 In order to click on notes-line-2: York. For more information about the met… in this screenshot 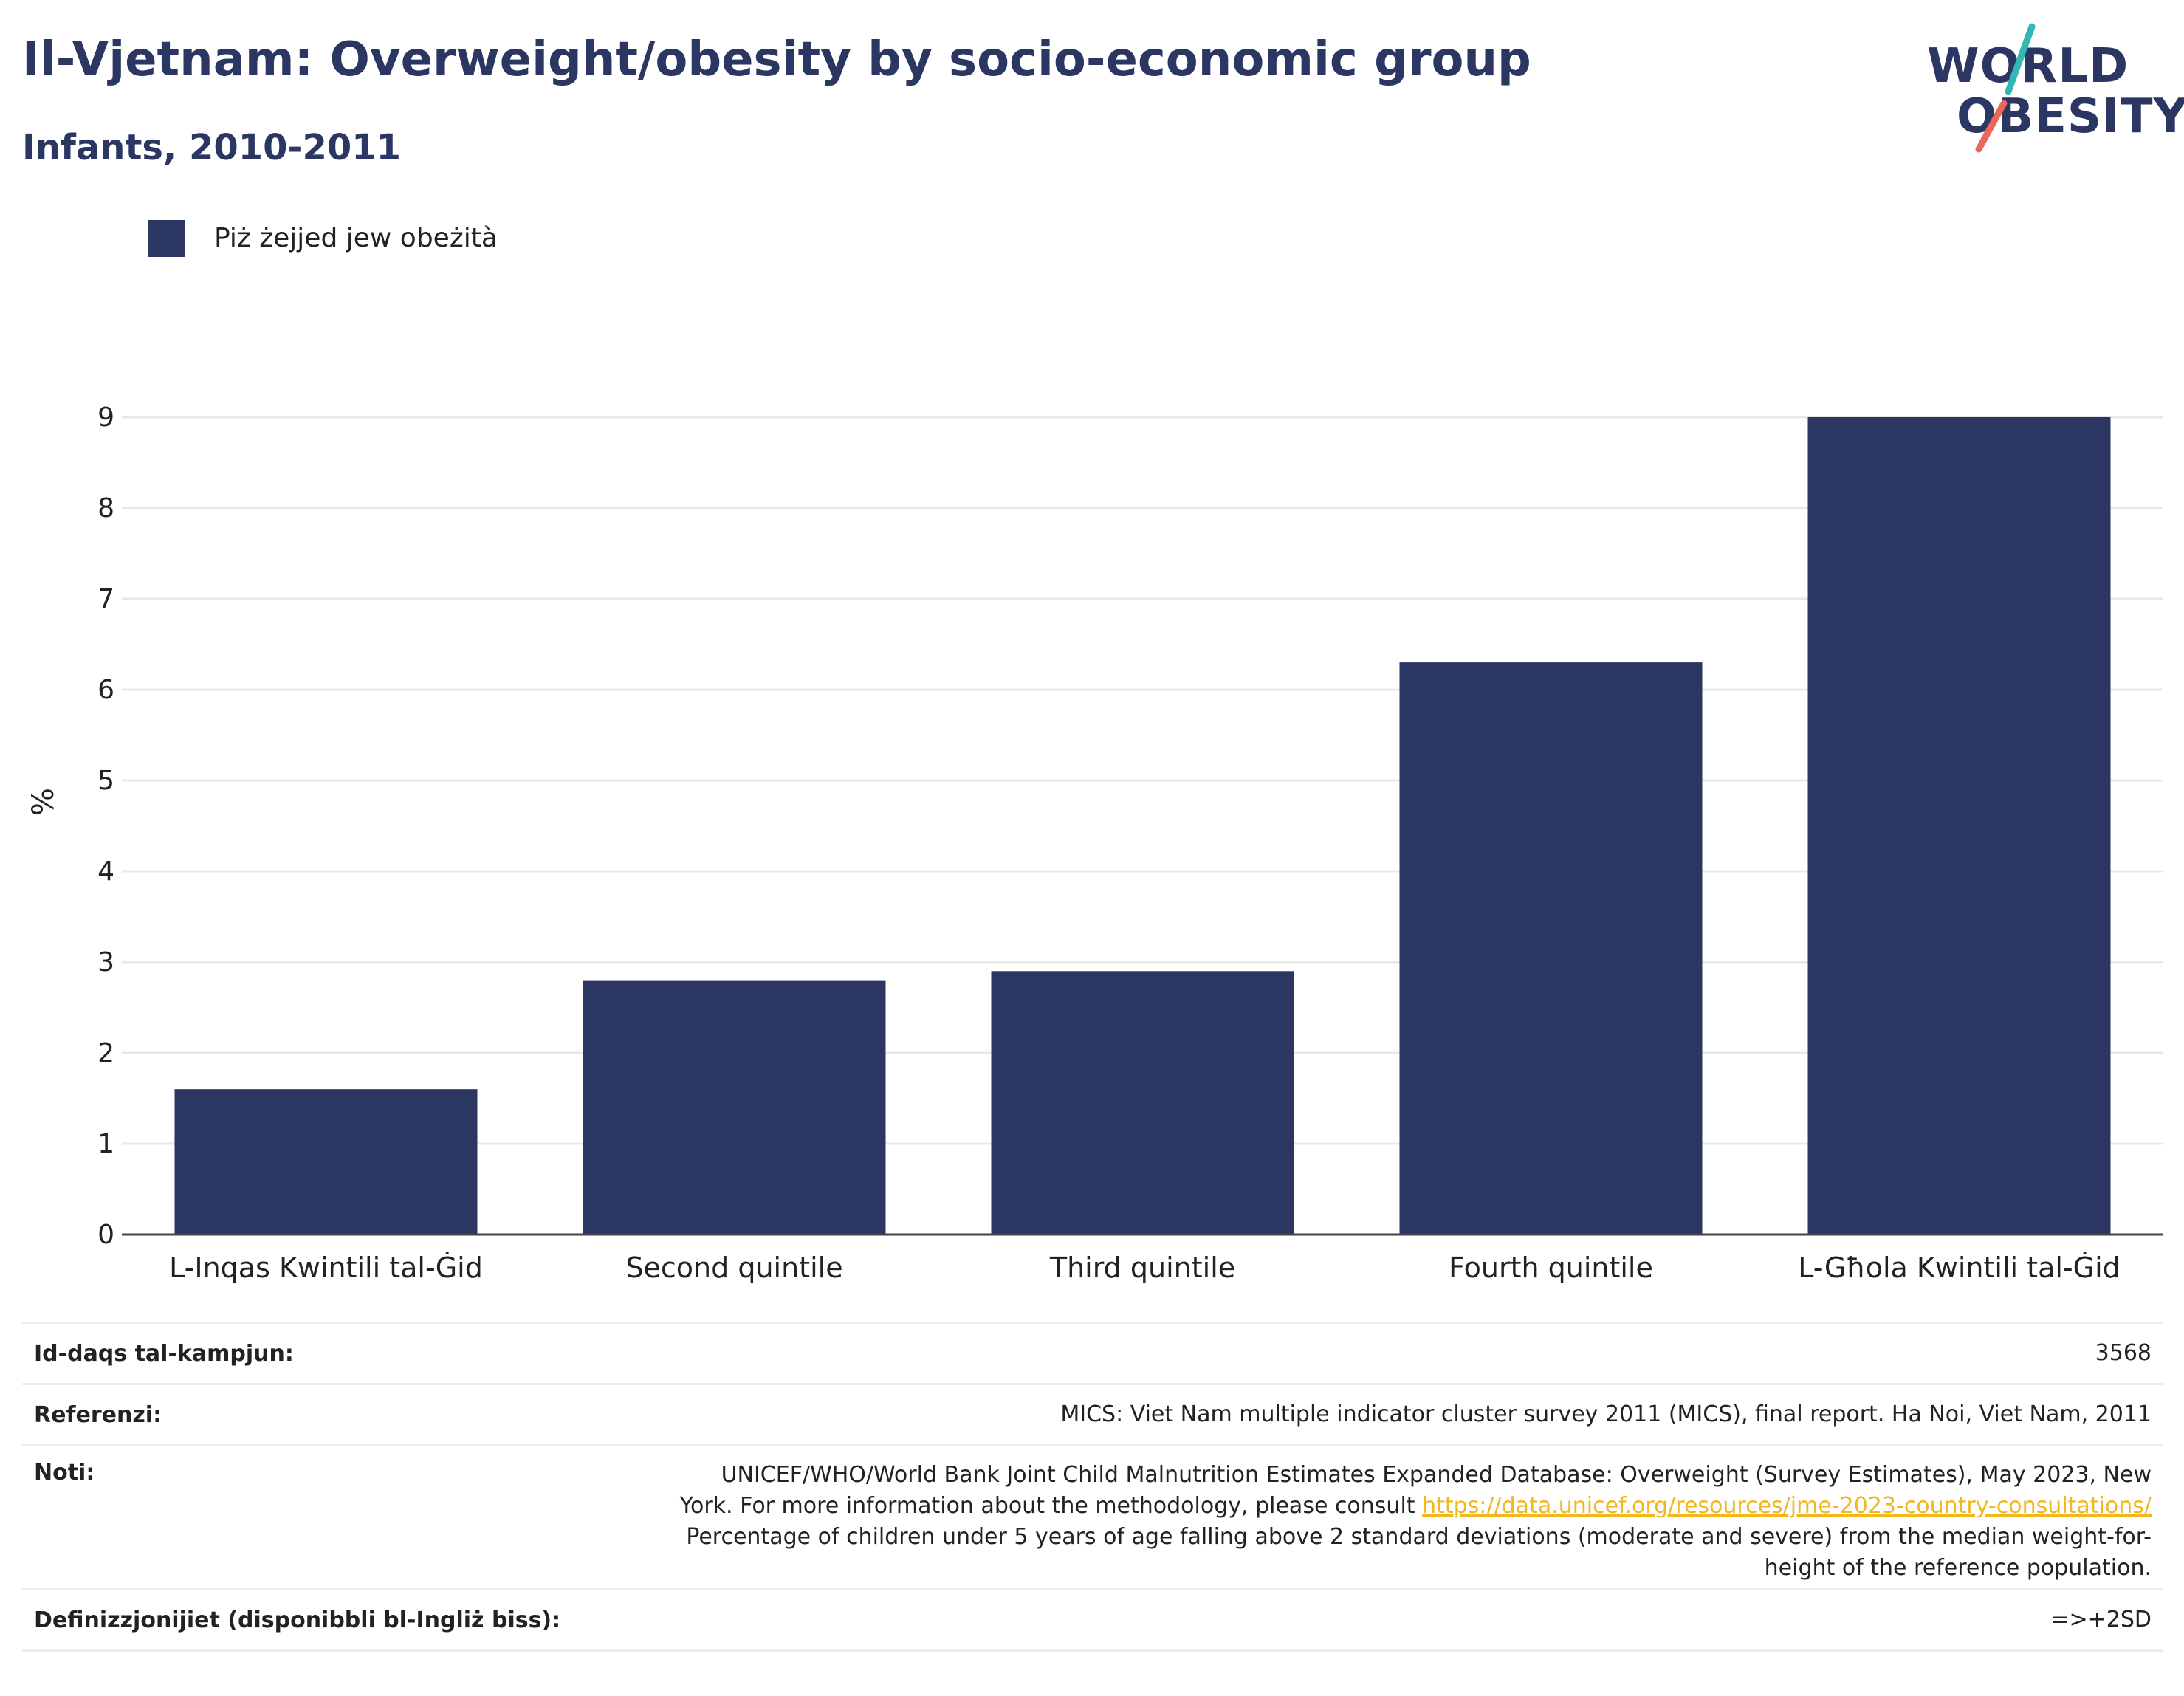, I will do `click(1047, 1506)`.